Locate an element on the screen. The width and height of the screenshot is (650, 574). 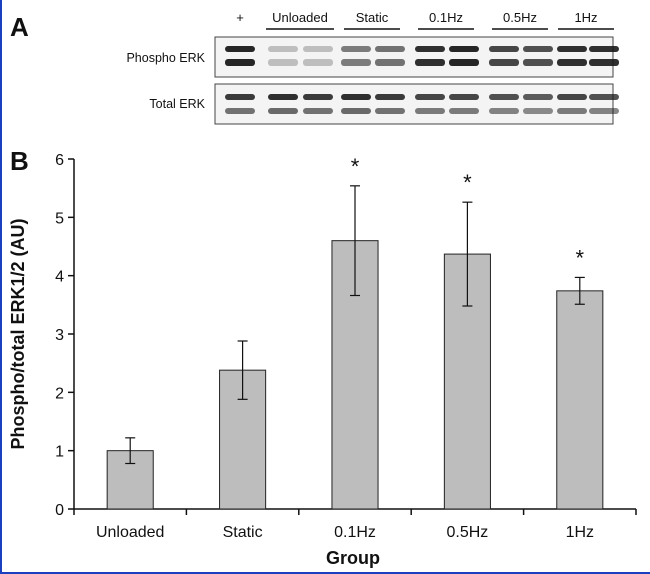
x-tick-label: Unloaded is located at coordinates (130, 532).